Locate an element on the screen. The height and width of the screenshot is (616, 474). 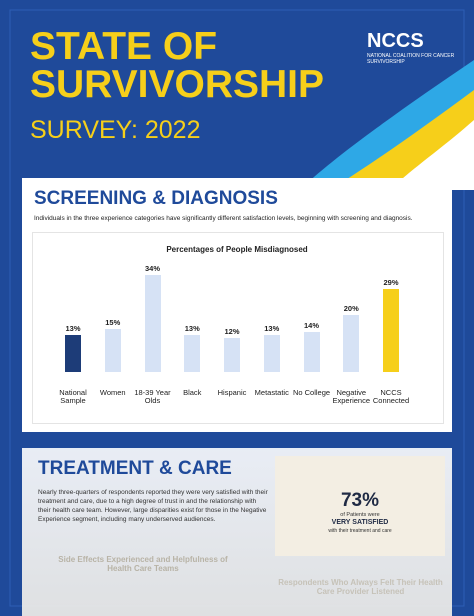
badge-line3: with their treatment and care is located at coordinates (360, 531).